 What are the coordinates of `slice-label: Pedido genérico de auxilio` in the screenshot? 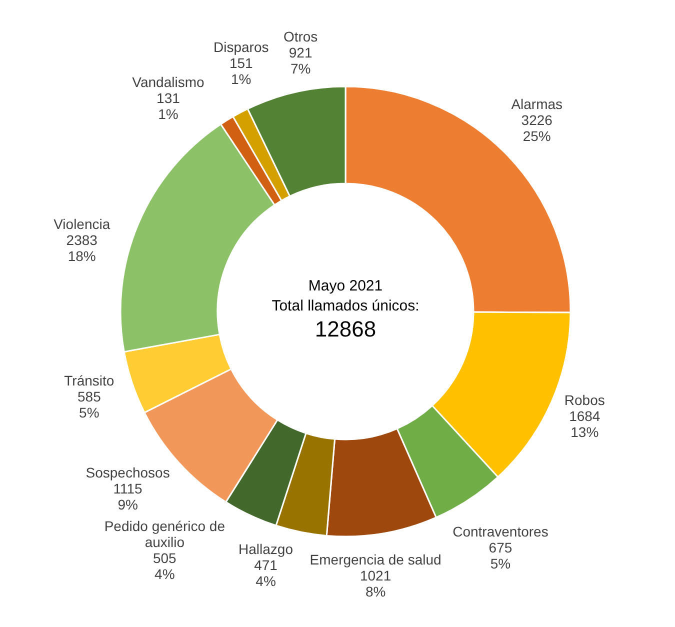 It's located at (165, 534).